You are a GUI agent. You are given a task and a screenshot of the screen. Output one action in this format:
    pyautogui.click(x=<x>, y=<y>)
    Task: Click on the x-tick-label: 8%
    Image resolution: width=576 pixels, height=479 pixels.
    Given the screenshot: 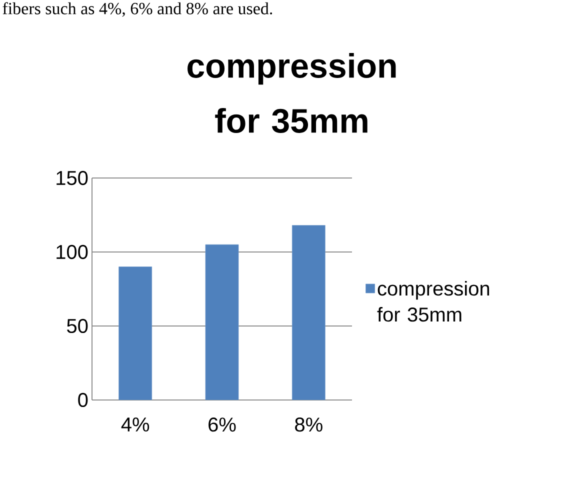 What is the action you would take?
    pyautogui.click(x=308, y=425)
    